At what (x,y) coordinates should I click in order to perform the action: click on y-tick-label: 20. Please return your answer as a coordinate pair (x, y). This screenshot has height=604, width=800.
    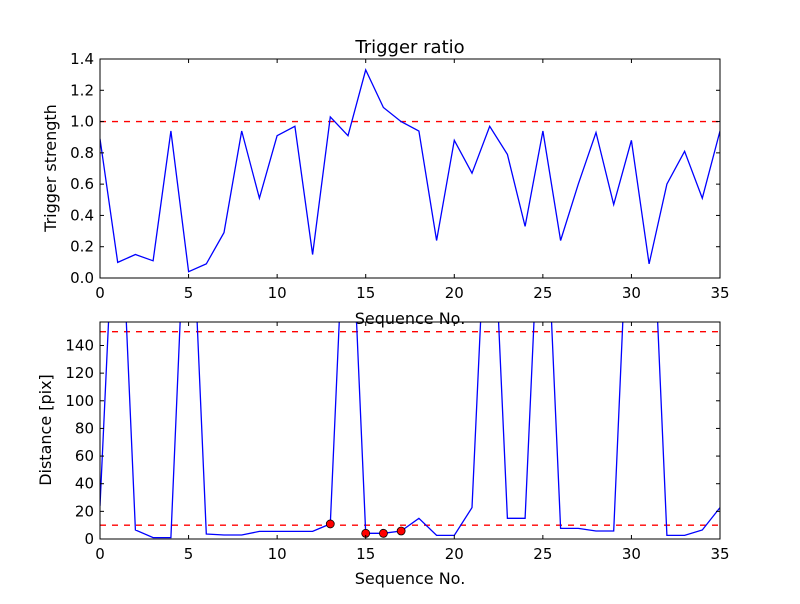
    Looking at the image, I should click on (84, 511).